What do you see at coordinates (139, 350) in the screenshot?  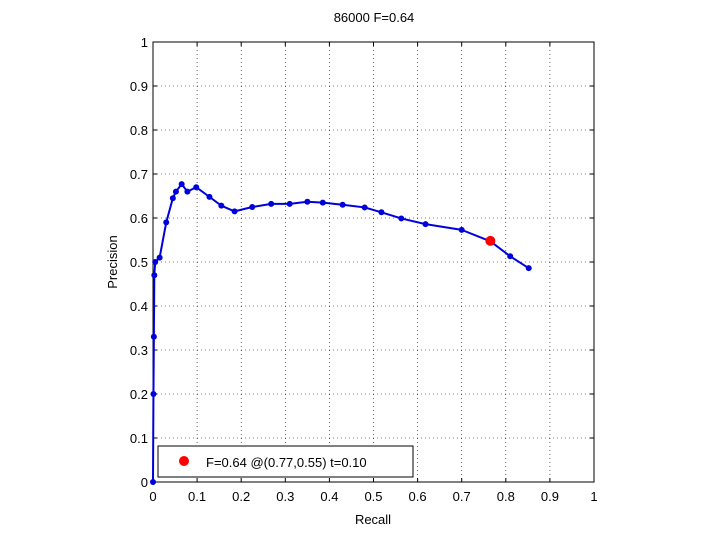 I see `y-tick-label: 0.3` at bounding box center [139, 350].